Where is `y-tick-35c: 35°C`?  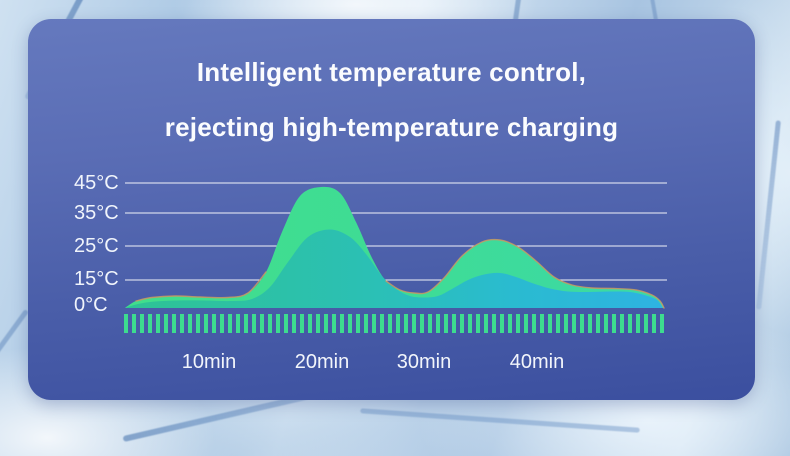 y-tick-35c: 35°C is located at coordinates (96, 213).